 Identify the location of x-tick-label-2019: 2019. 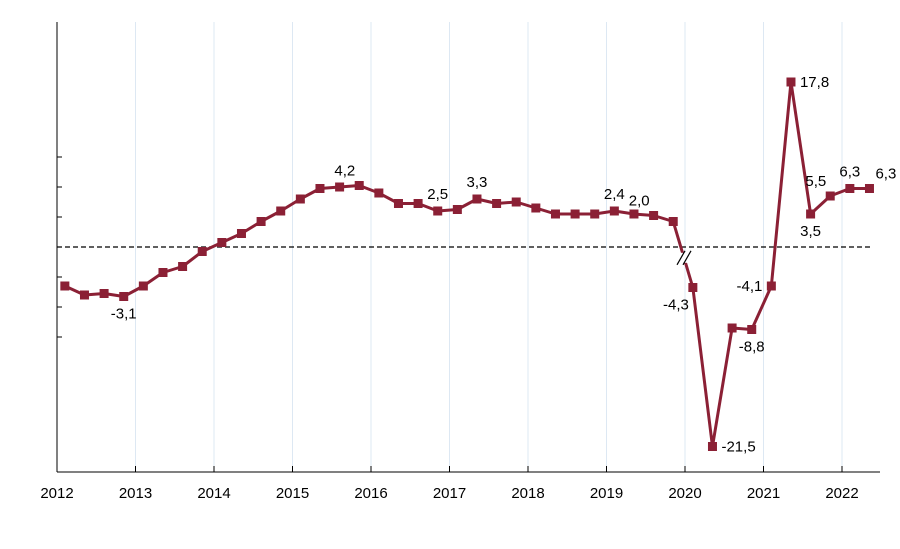
(606, 493).